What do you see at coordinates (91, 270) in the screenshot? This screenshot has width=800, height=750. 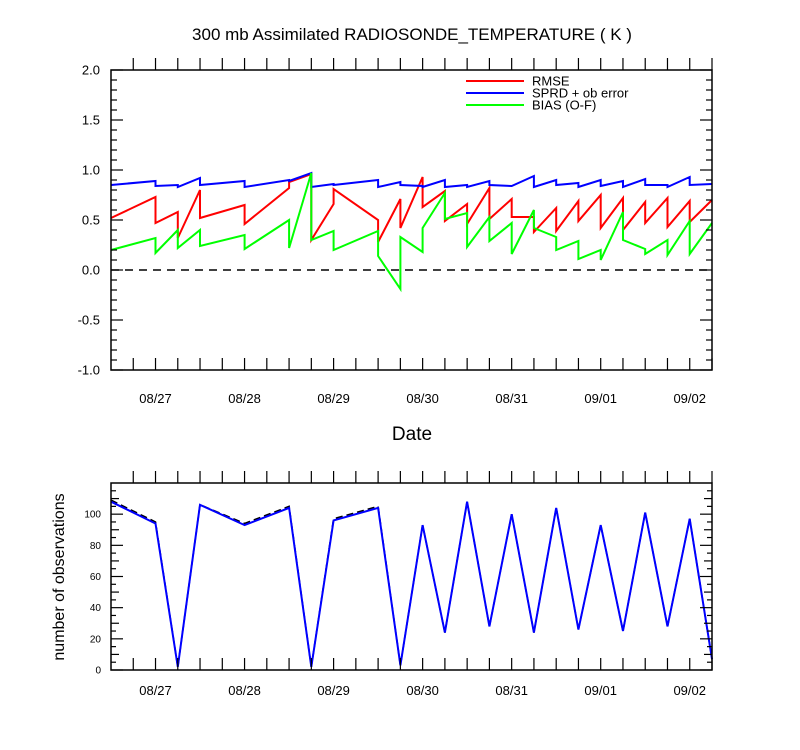 I see `y-tick-label: 0.0` at bounding box center [91, 270].